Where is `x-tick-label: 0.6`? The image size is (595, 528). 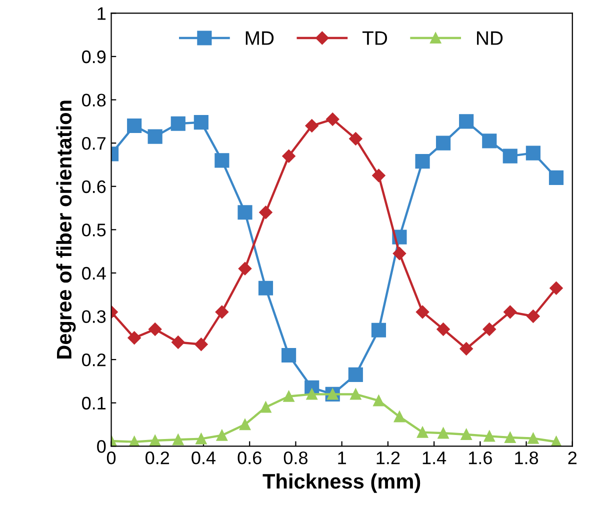
x-tick-label: 0.6 is located at coordinates (250, 458).